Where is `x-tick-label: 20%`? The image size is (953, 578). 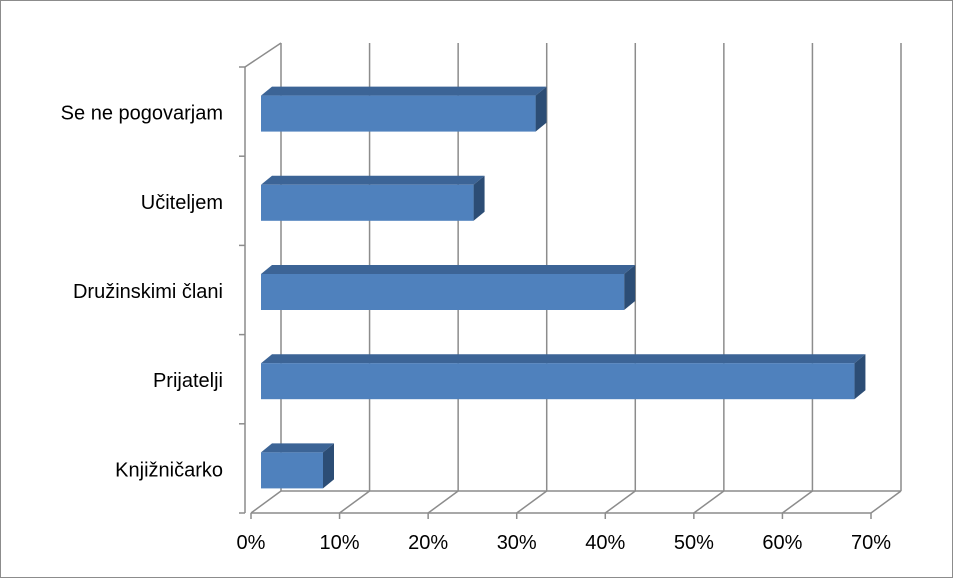
x-tick-label: 20% is located at coordinates (428, 543).